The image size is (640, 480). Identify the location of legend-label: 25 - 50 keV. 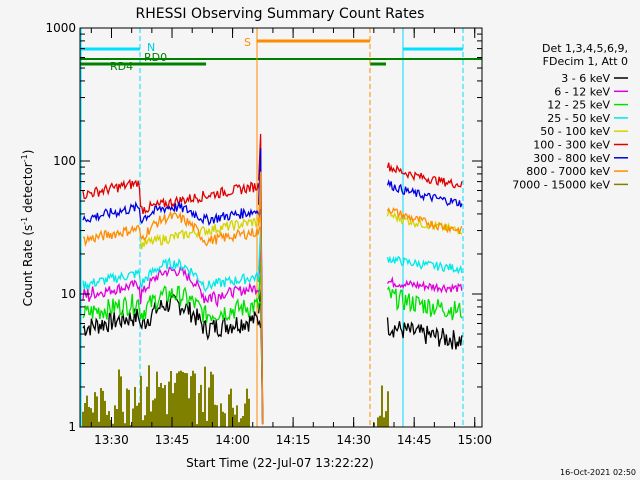
(578, 118).